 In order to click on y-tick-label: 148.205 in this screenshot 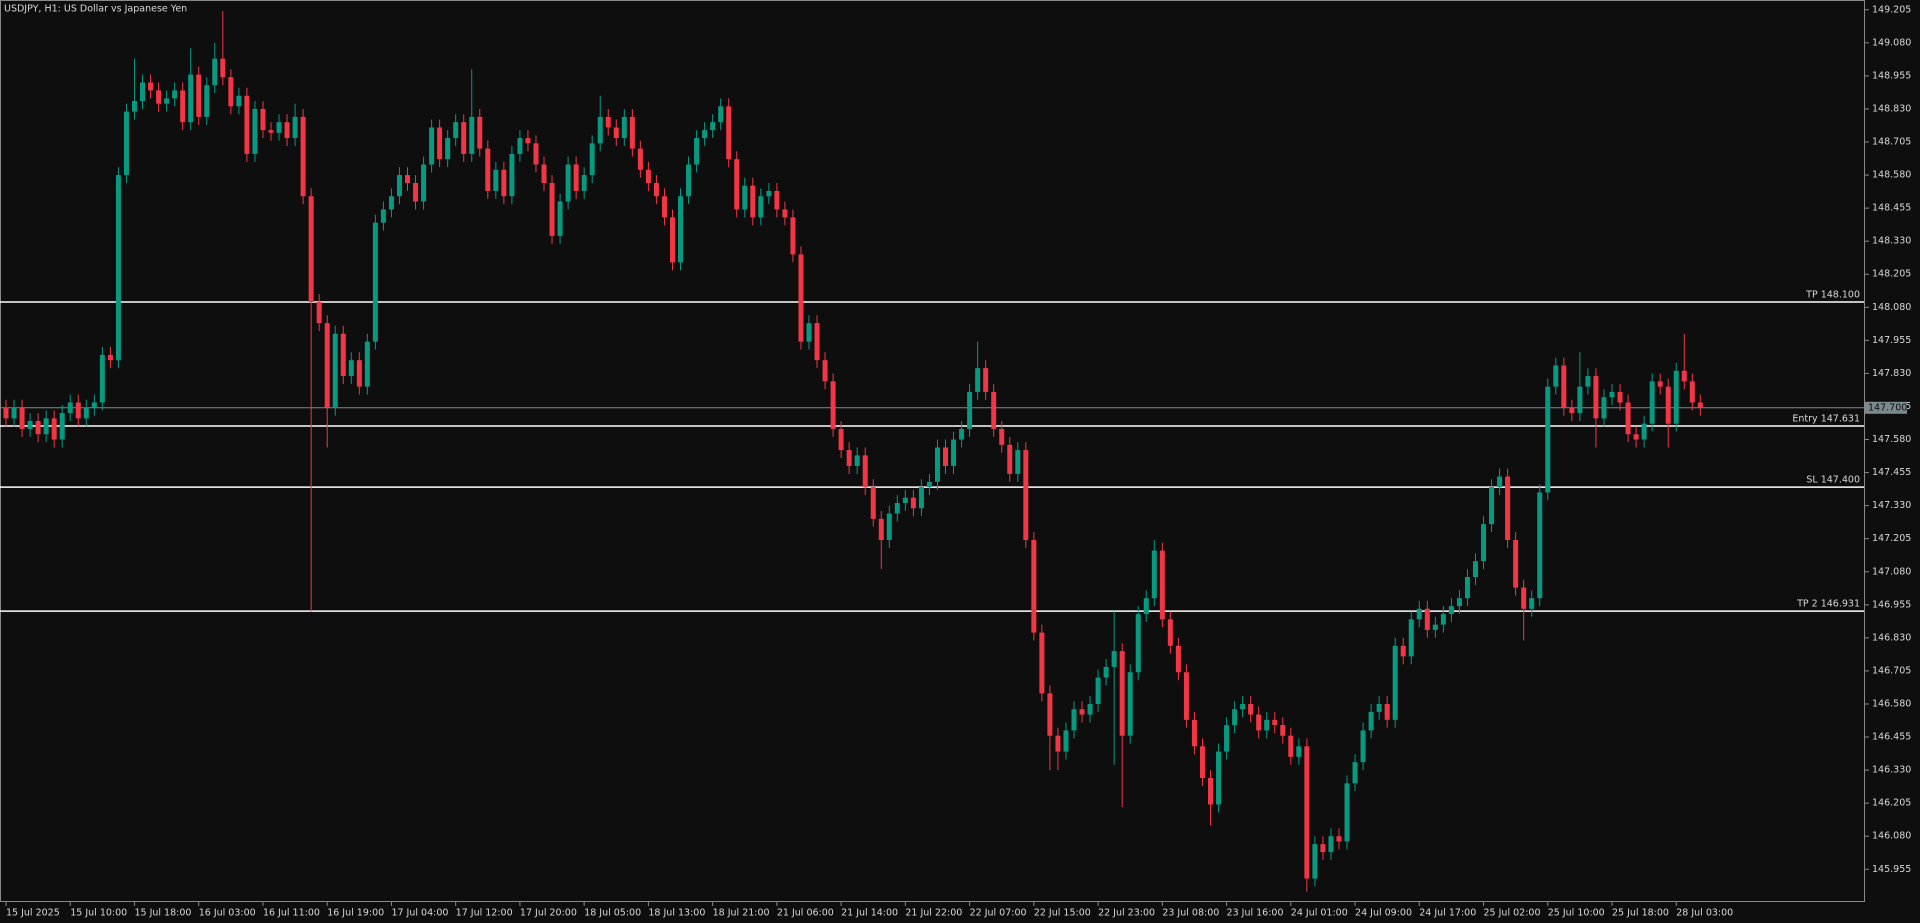, I will do `click(1891, 274)`.